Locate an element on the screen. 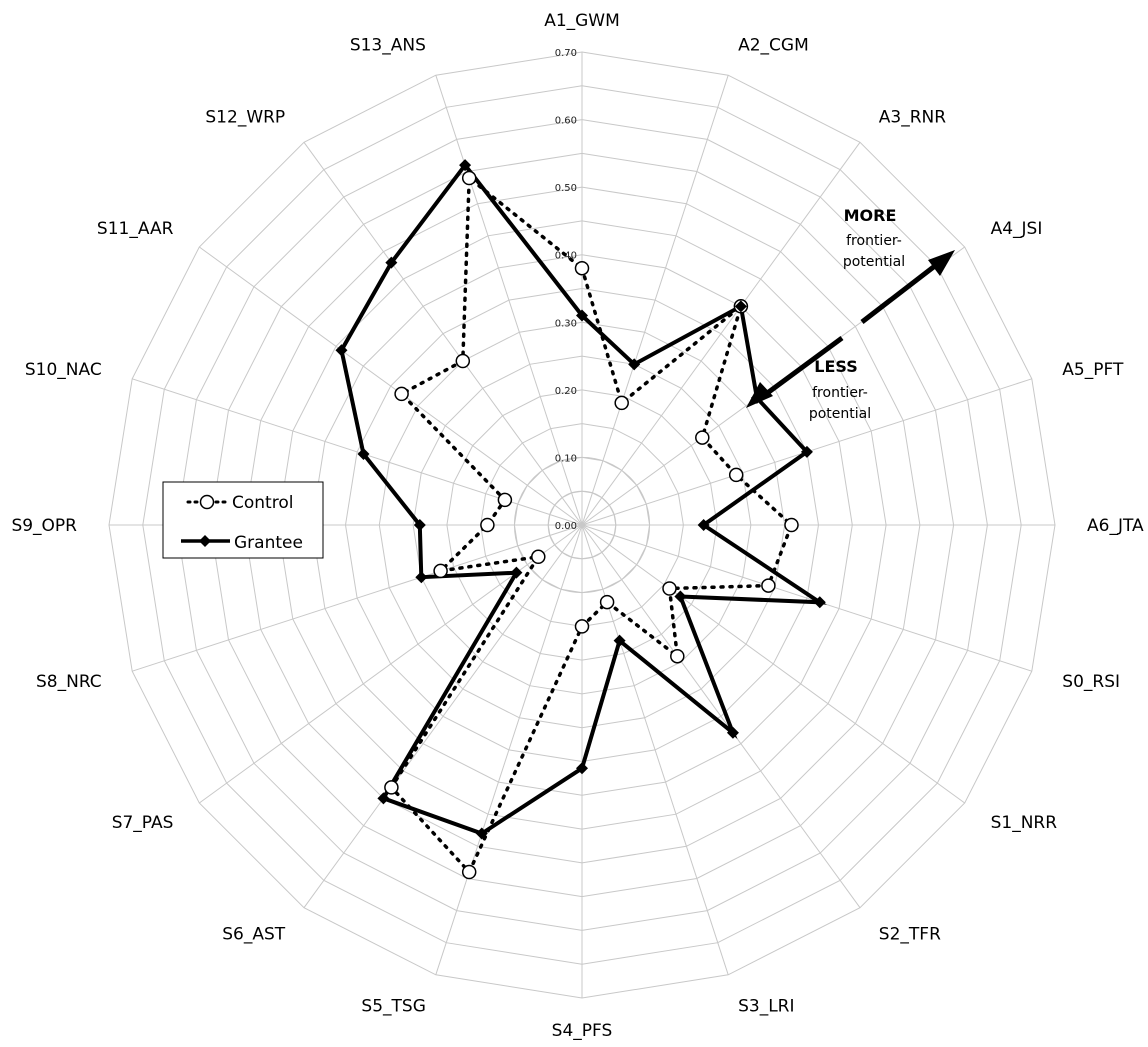  radial-tick-labels: 0.00 0.10 0.20 0.30 0.40 0.50 0.60 0.70 is located at coordinates (566, 290).